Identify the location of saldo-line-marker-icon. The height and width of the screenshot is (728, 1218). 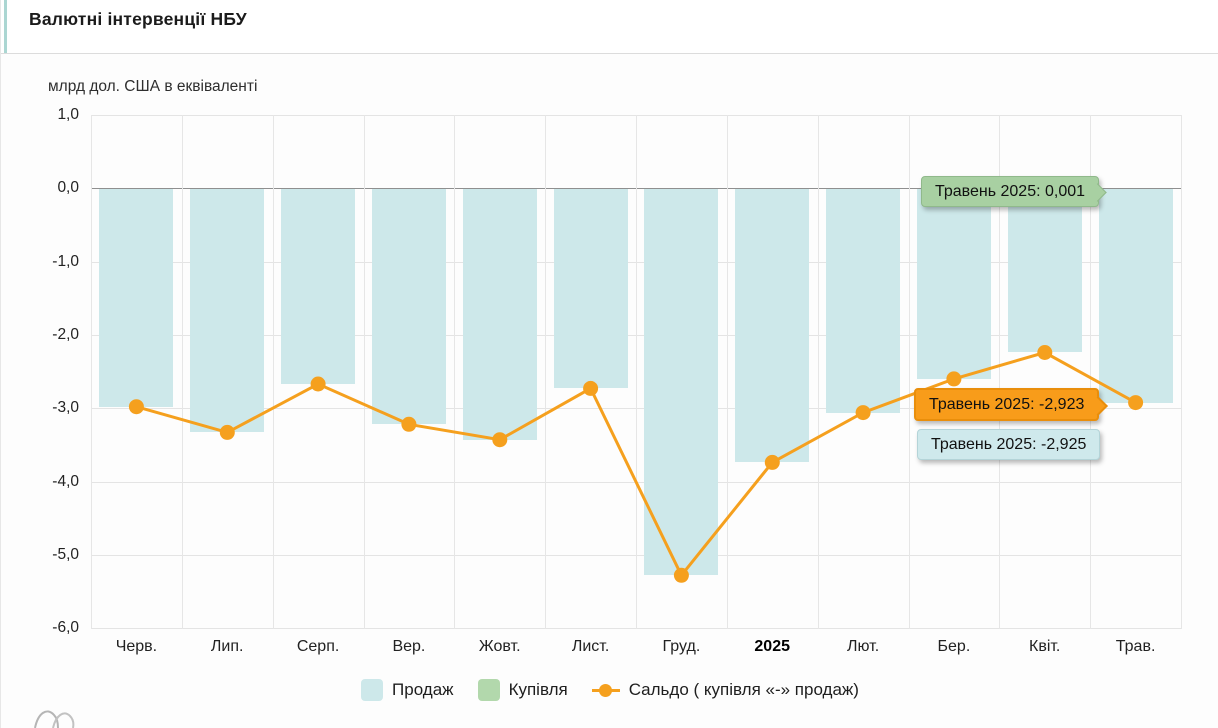
(605, 690).